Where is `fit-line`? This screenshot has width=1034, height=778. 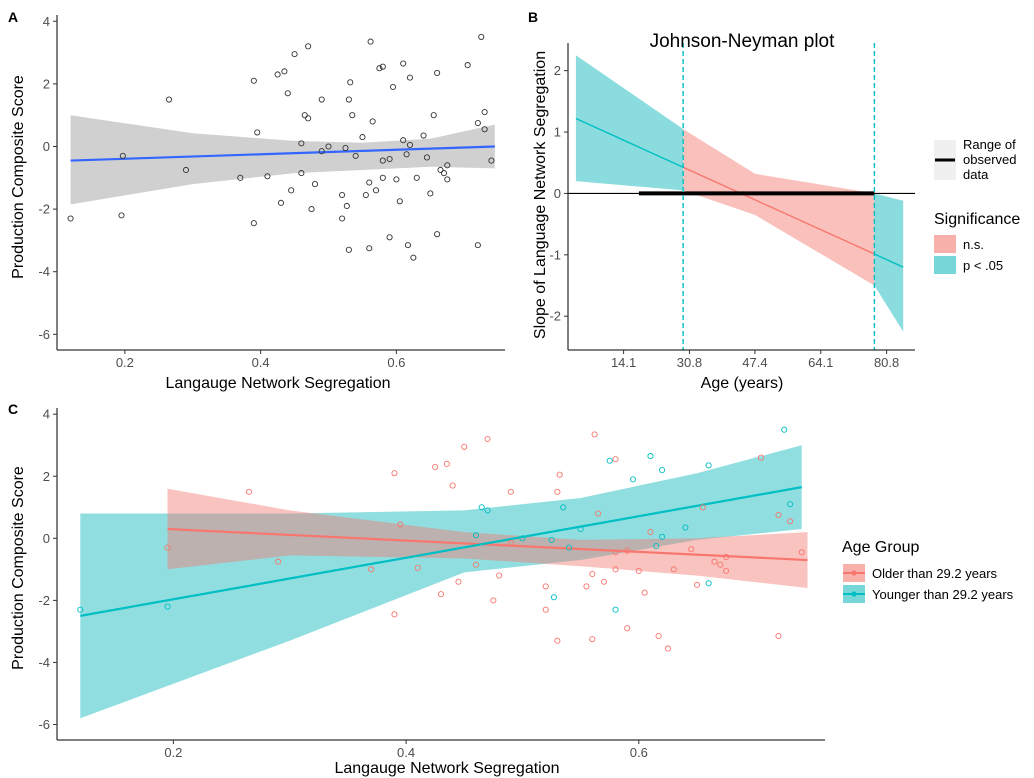
fit-line is located at coordinates (282, 153).